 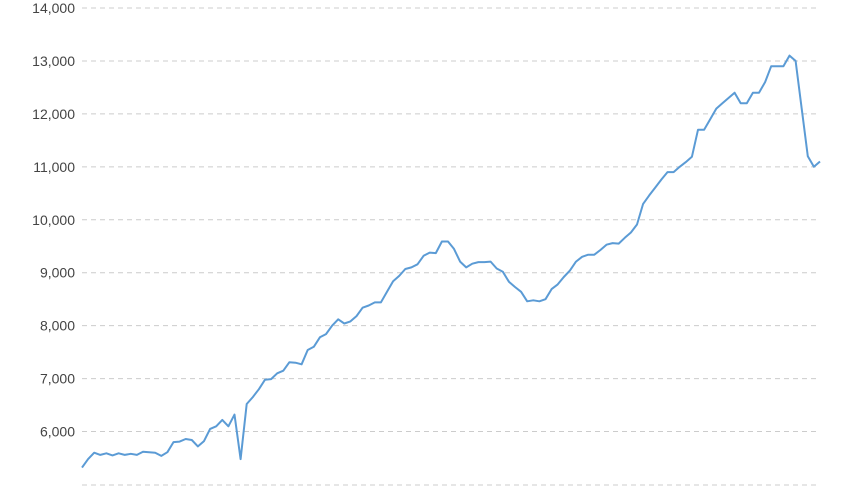 What do you see at coordinates (53, 8) in the screenshot?
I see `y-tick-label: 14,000` at bounding box center [53, 8].